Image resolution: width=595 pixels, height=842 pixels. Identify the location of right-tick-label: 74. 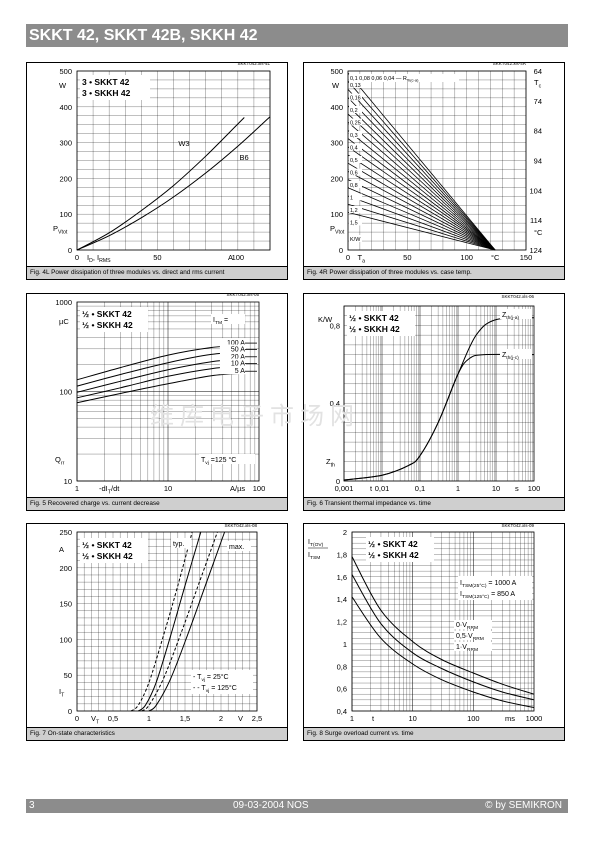
(538, 101).